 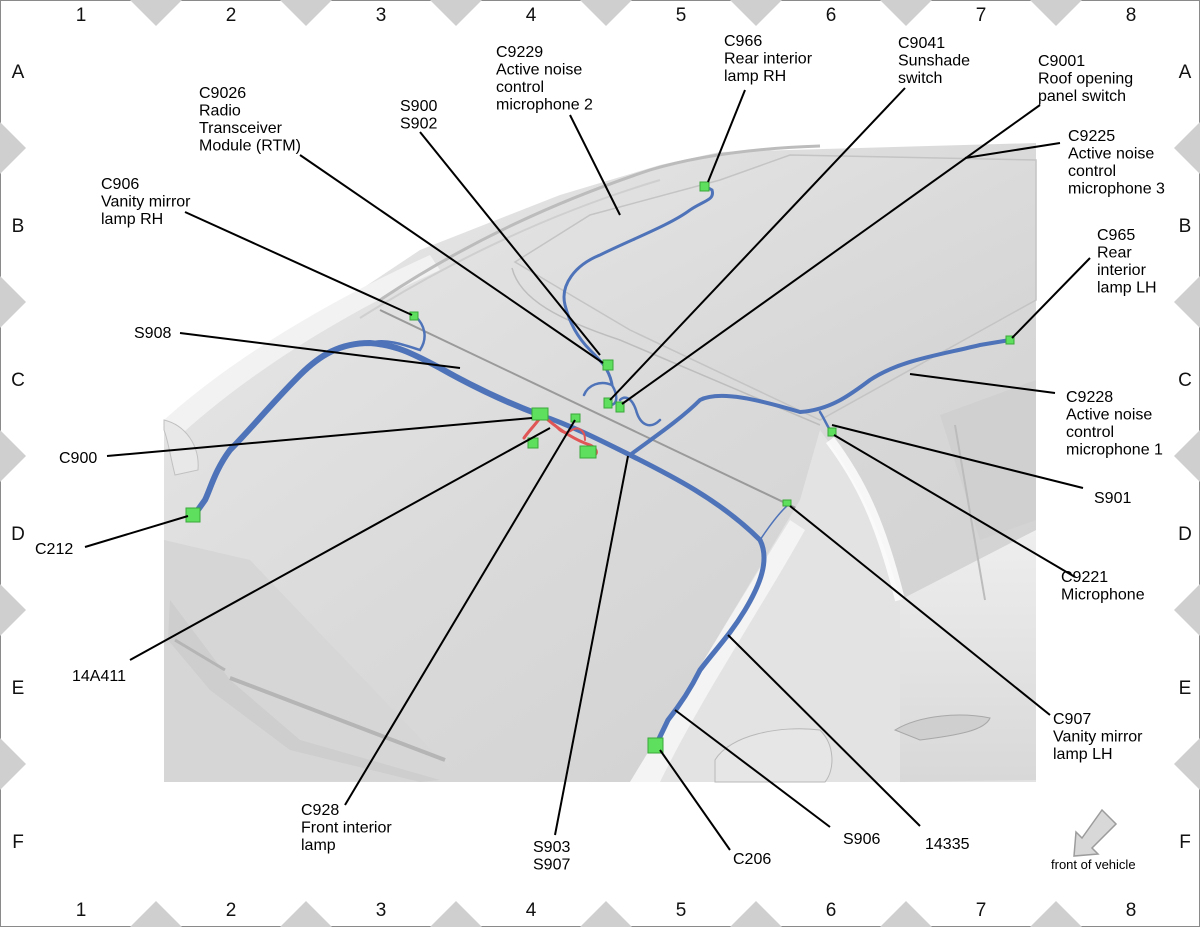 What do you see at coordinates (934, 61) in the screenshot?
I see `label-c9041-line-1: Sunshade` at bounding box center [934, 61].